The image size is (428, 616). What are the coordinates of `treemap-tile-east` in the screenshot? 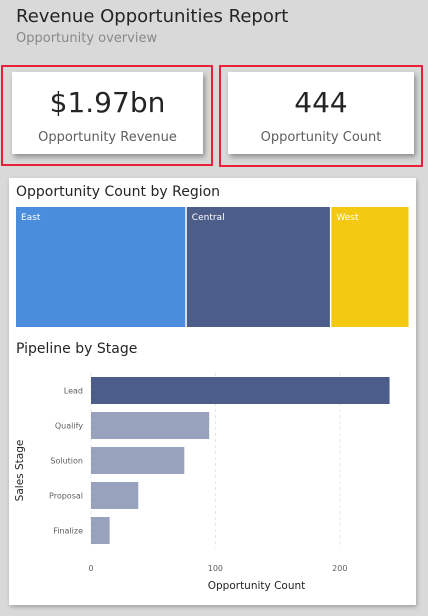 It's located at (100, 267).